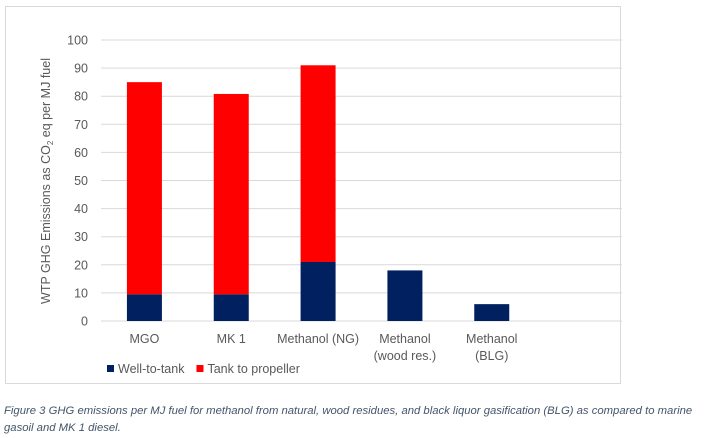 The height and width of the screenshot is (438, 712). I want to click on x-tick-label: MK 1, so click(231, 339).